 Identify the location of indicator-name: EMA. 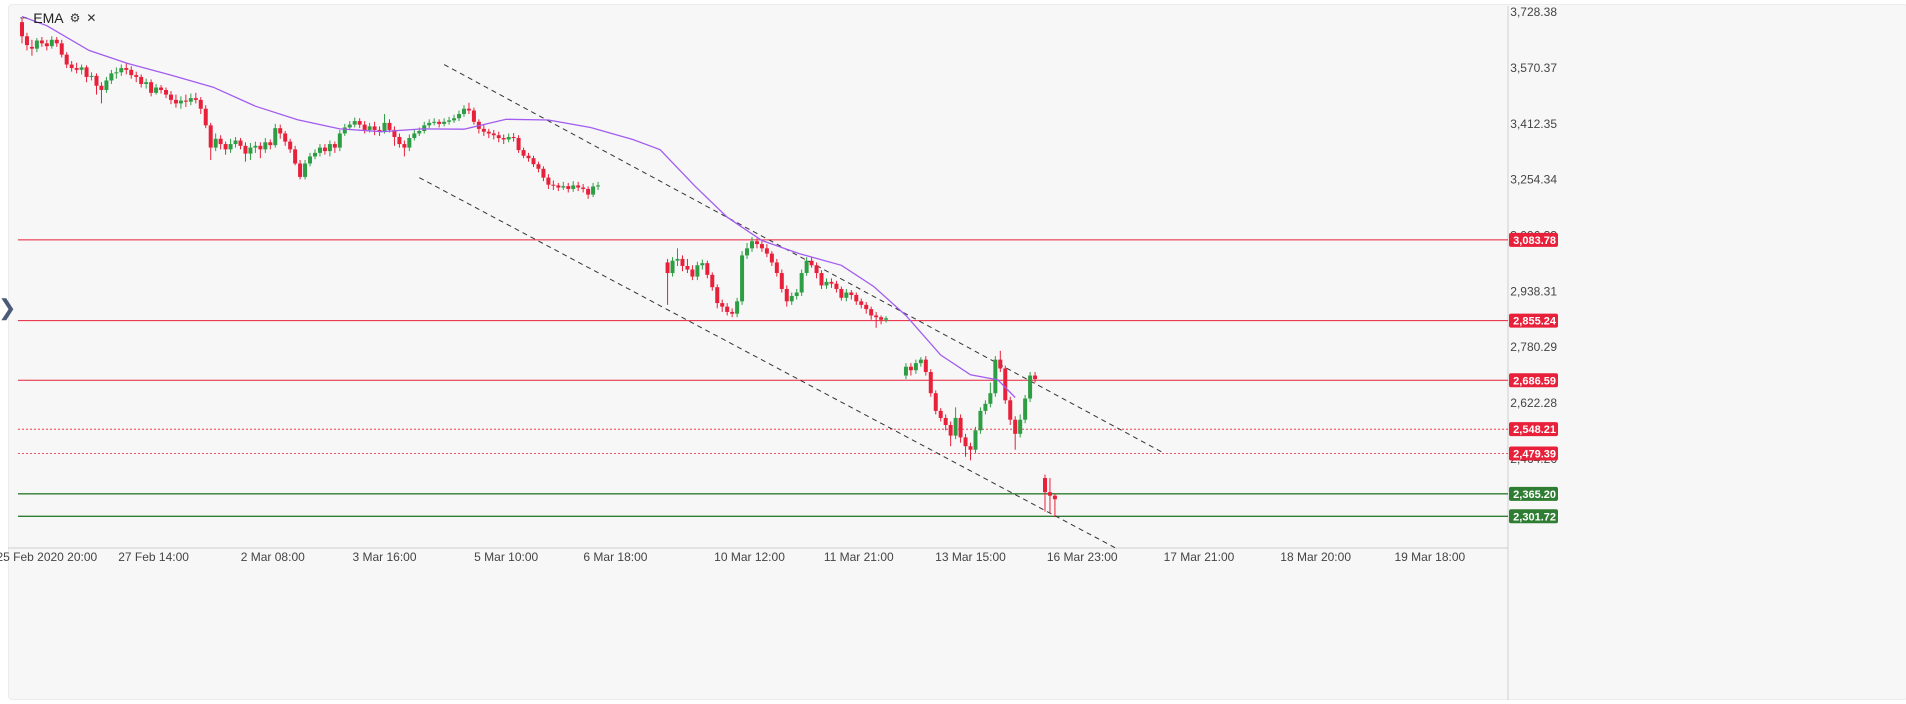
(48, 18).